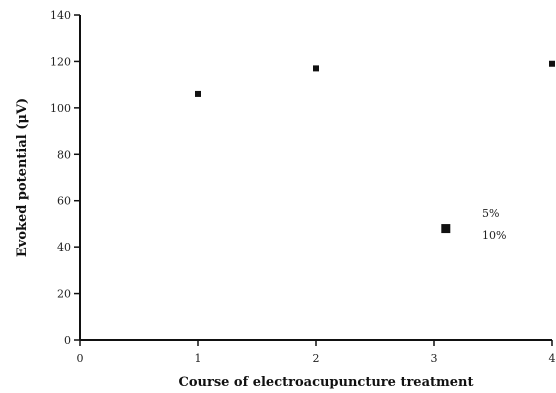 The width and height of the screenshot is (556, 393). I want to click on x-tick-label: 2, so click(316, 358).